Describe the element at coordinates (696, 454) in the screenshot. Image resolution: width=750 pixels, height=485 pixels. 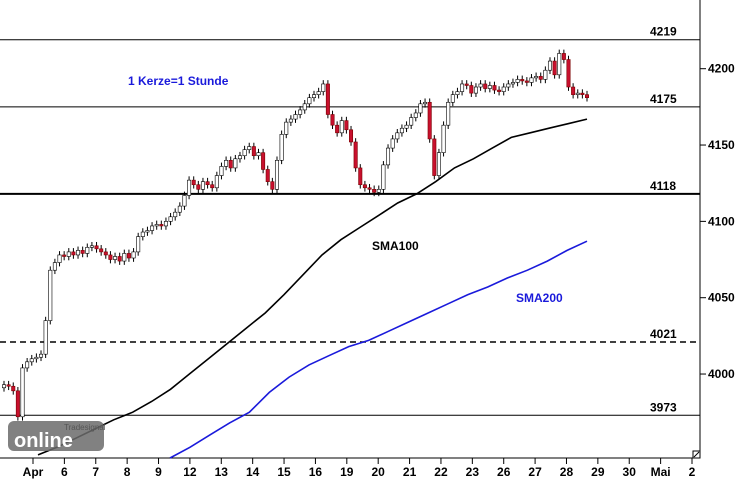
I see `corner-resize-icon` at that location.